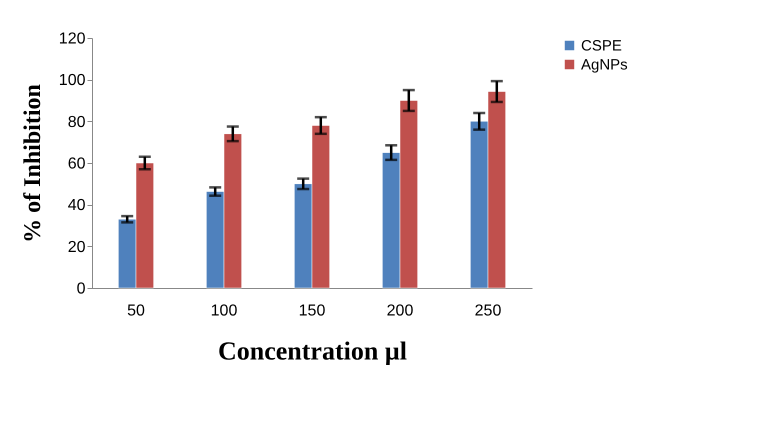 The height and width of the screenshot is (421, 766). Describe the element at coordinates (77, 247) in the screenshot. I see `y-tick-label: 20` at that location.